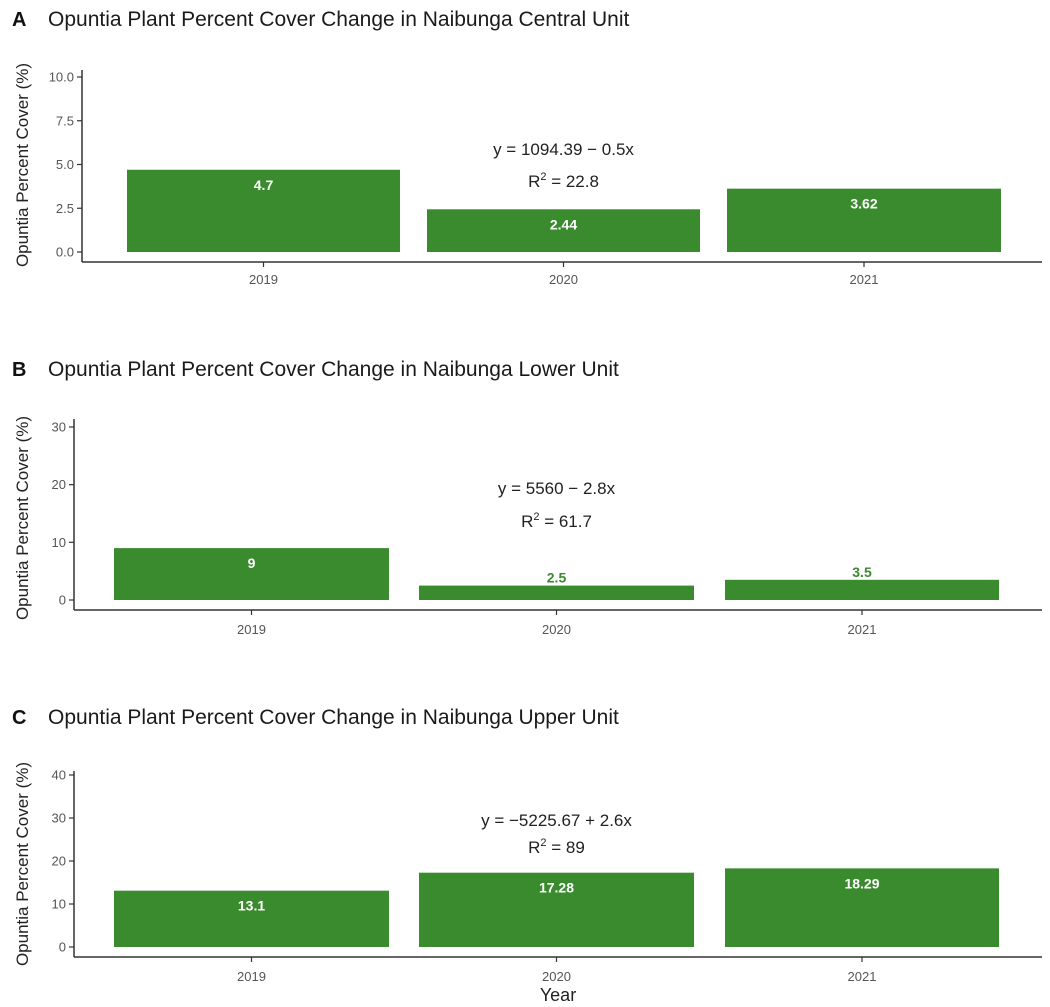 The image size is (1050, 1007). What do you see at coordinates (22, 518) in the screenshot?
I see `panel-b-y-axis-label: Opuntia Percent Cover (%)` at bounding box center [22, 518].